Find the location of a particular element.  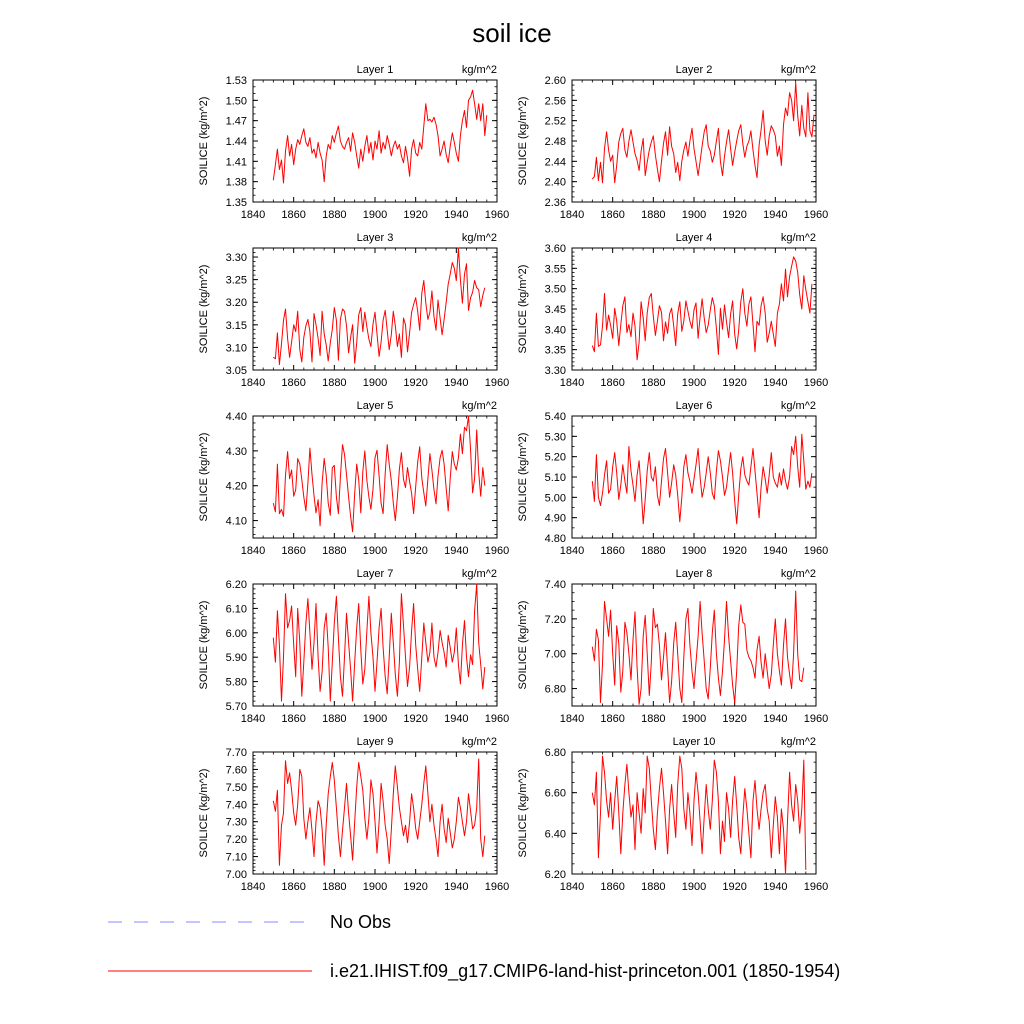

y-tick-label: 5.40 is located at coordinates (555, 417).